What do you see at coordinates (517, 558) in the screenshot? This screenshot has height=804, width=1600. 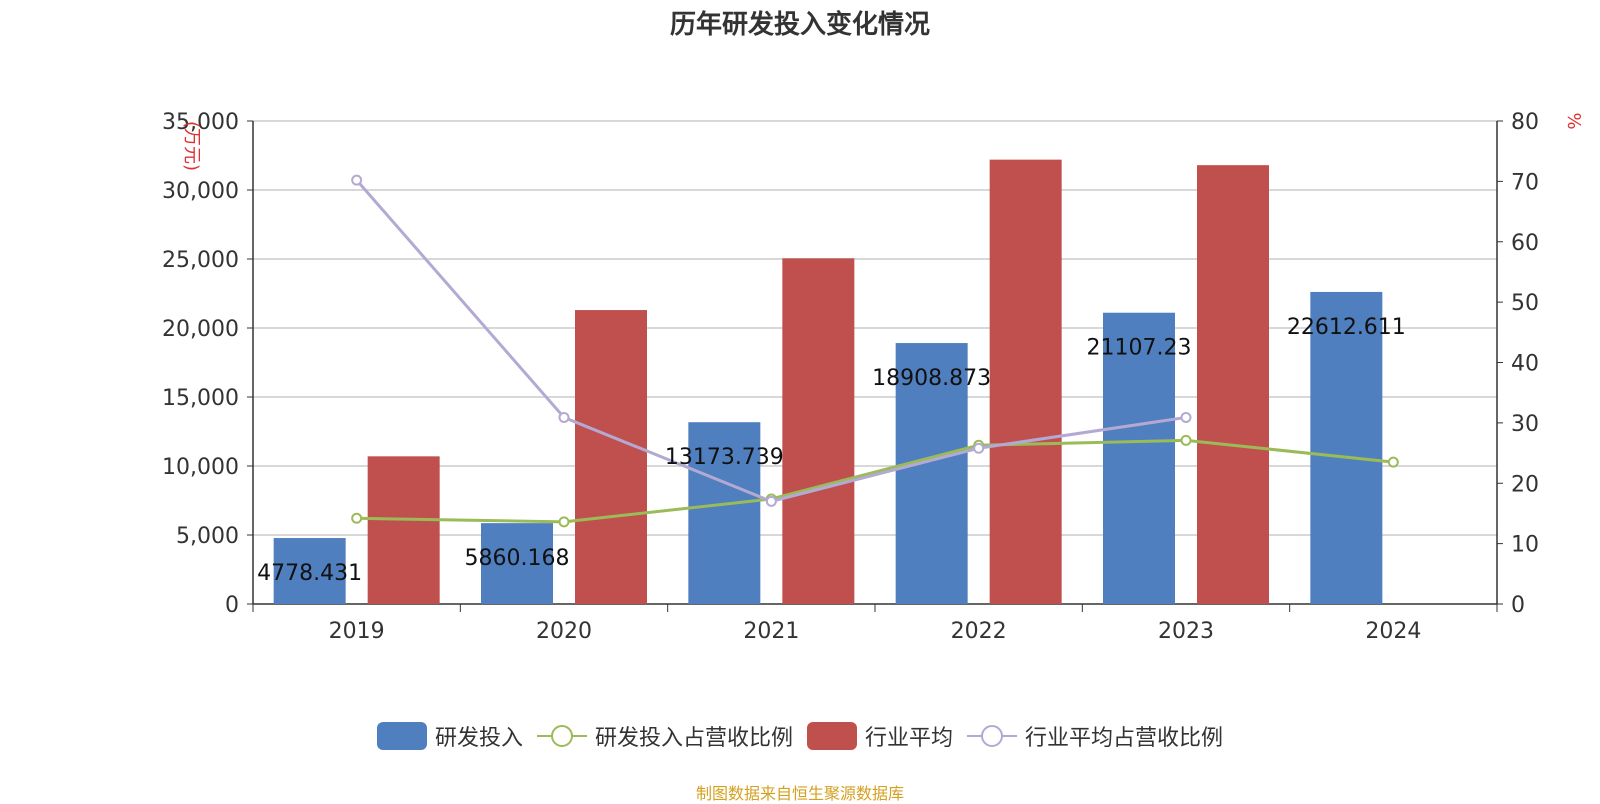 I see `bar-data-label: 5860.168` at bounding box center [517, 558].